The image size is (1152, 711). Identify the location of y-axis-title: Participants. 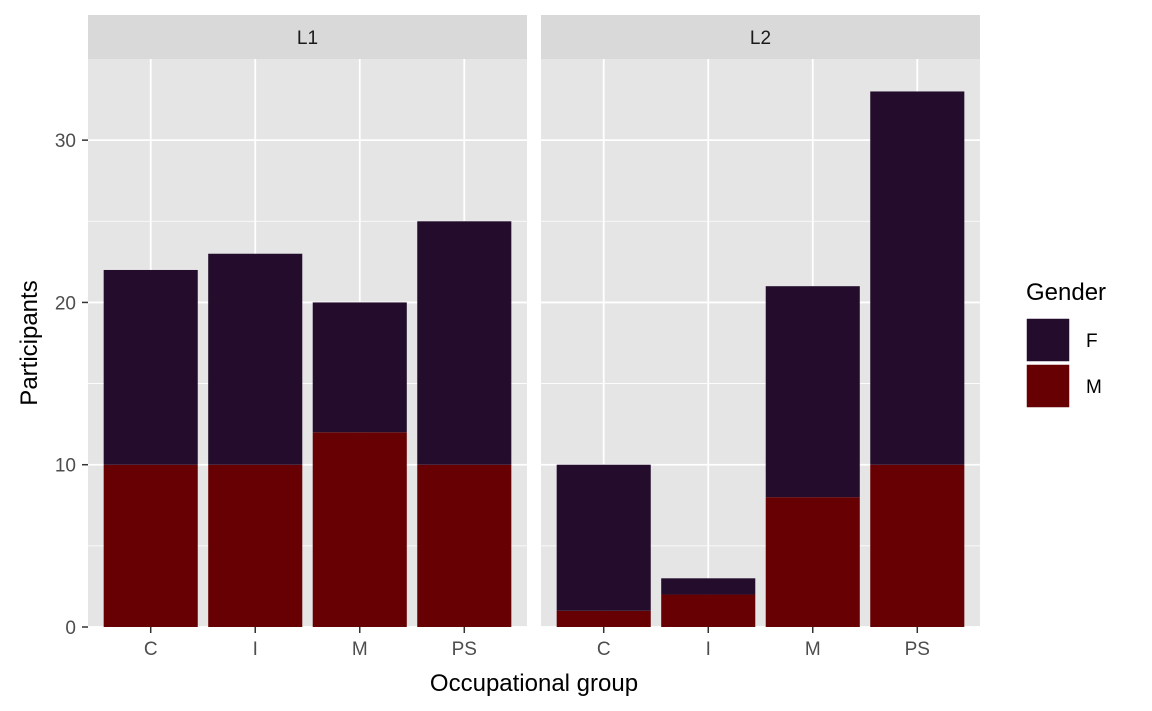
(29, 342).